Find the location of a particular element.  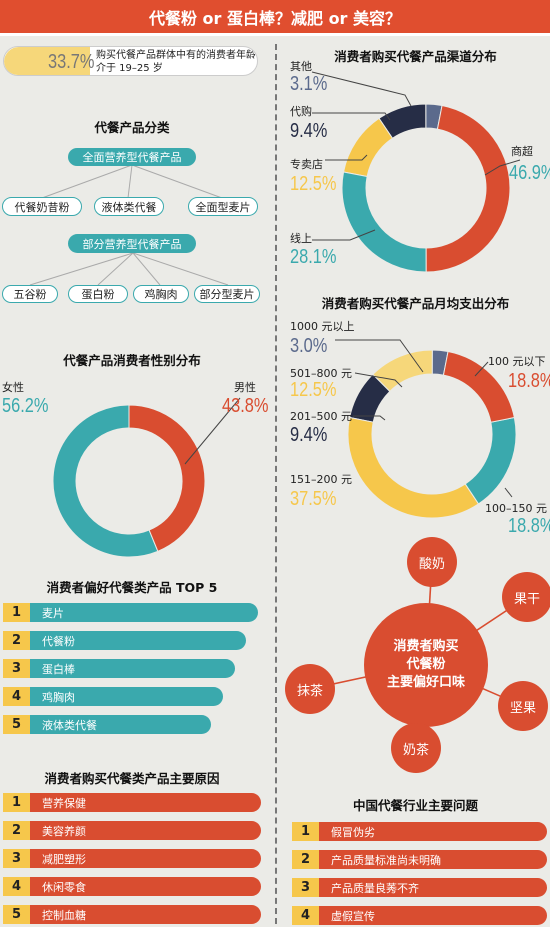

flavor-center: 消费者购买 代餐粉 主要偏好口味 is located at coordinates (426, 665).